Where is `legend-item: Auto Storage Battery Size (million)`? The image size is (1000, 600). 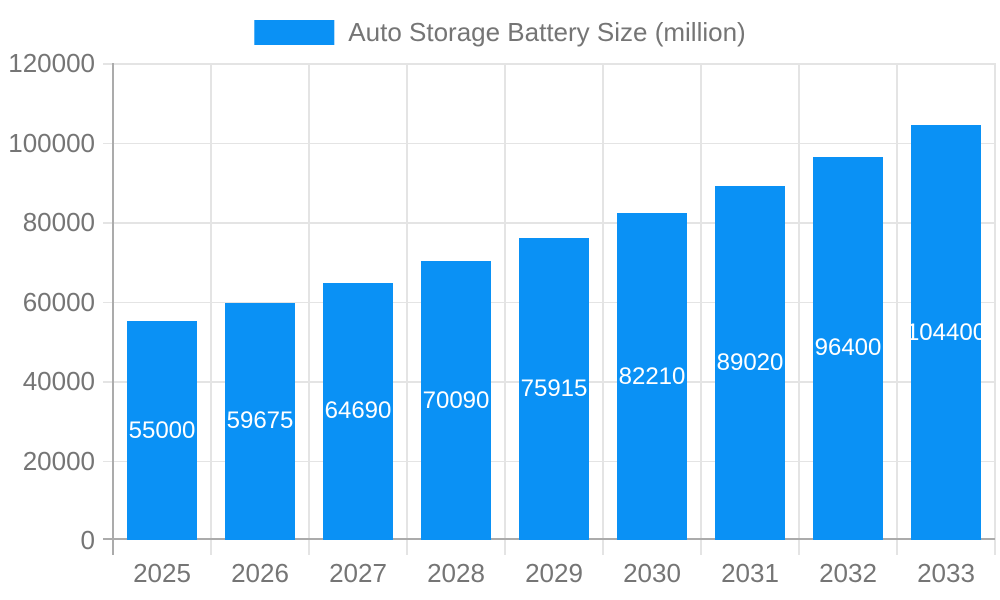
legend-item: Auto Storage Battery Size (million) is located at coordinates (500, 32).